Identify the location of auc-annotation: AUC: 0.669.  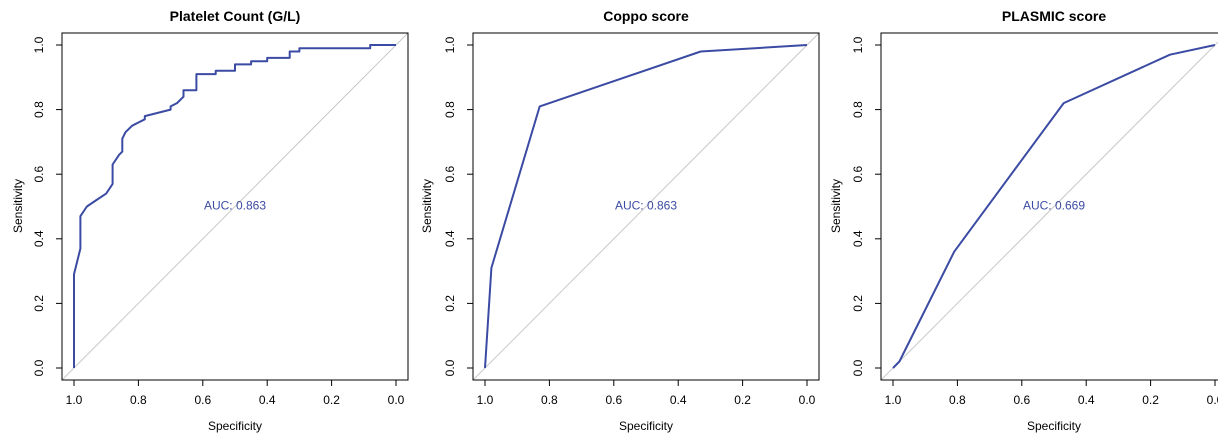
(1054, 206).